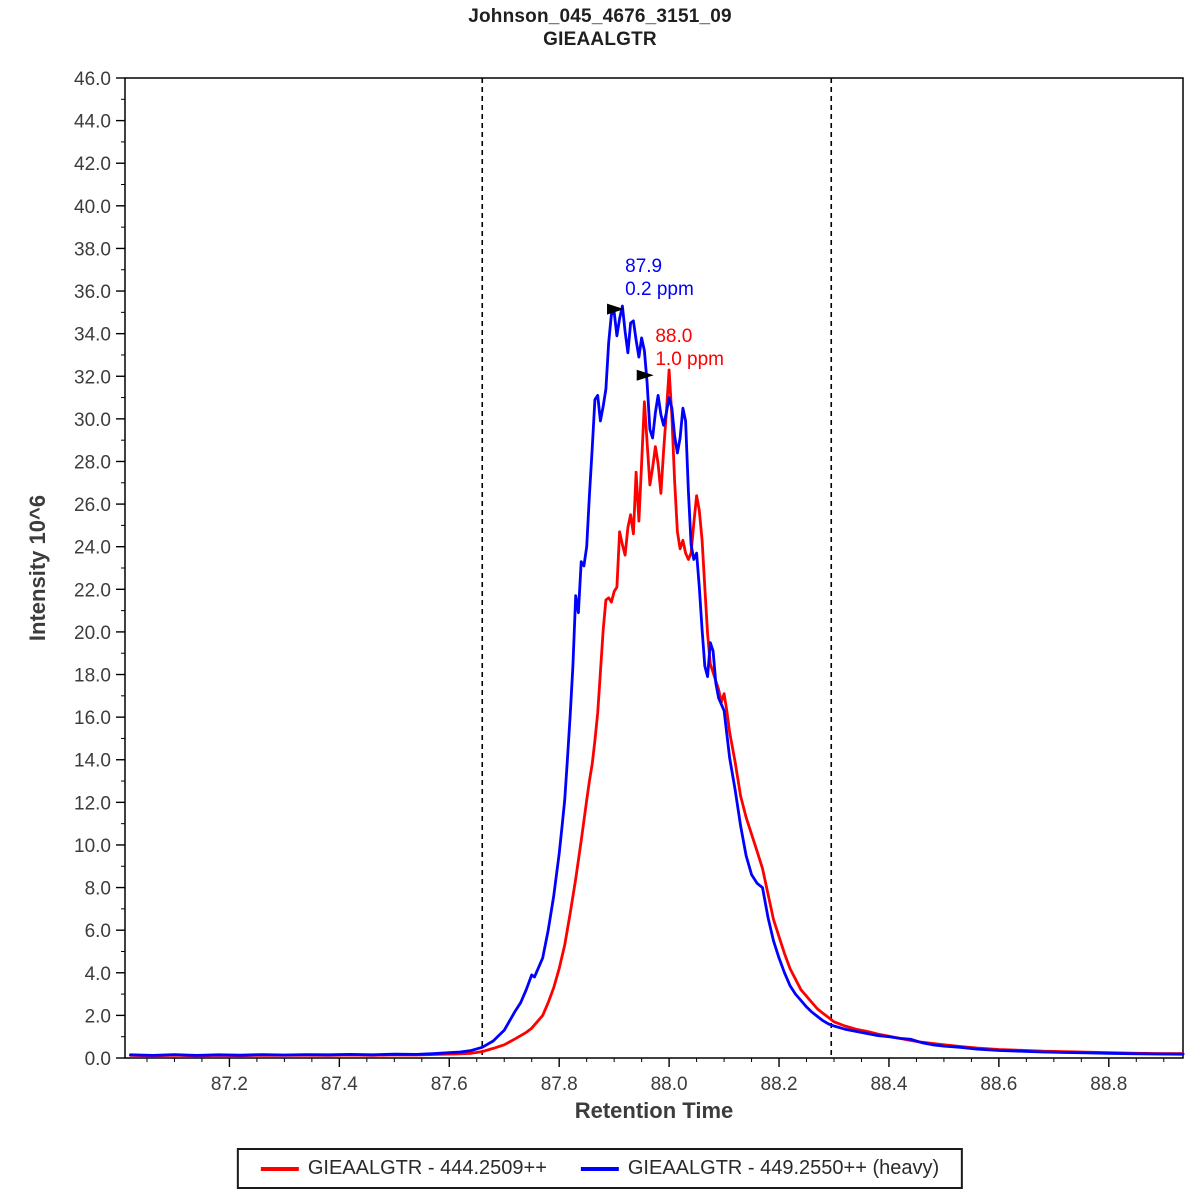 The image size is (1200, 1200). Describe the element at coordinates (888, 1084) in the screenshot. I see `x-tick-label: 88.4` at that location.